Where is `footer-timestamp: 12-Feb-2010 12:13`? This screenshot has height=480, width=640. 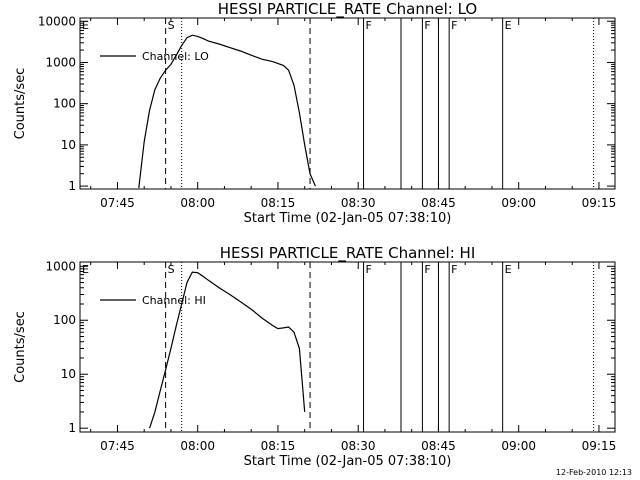 footer-timestamp: 12-Feb-2010 12:13 is located at coordinates (593, 472).